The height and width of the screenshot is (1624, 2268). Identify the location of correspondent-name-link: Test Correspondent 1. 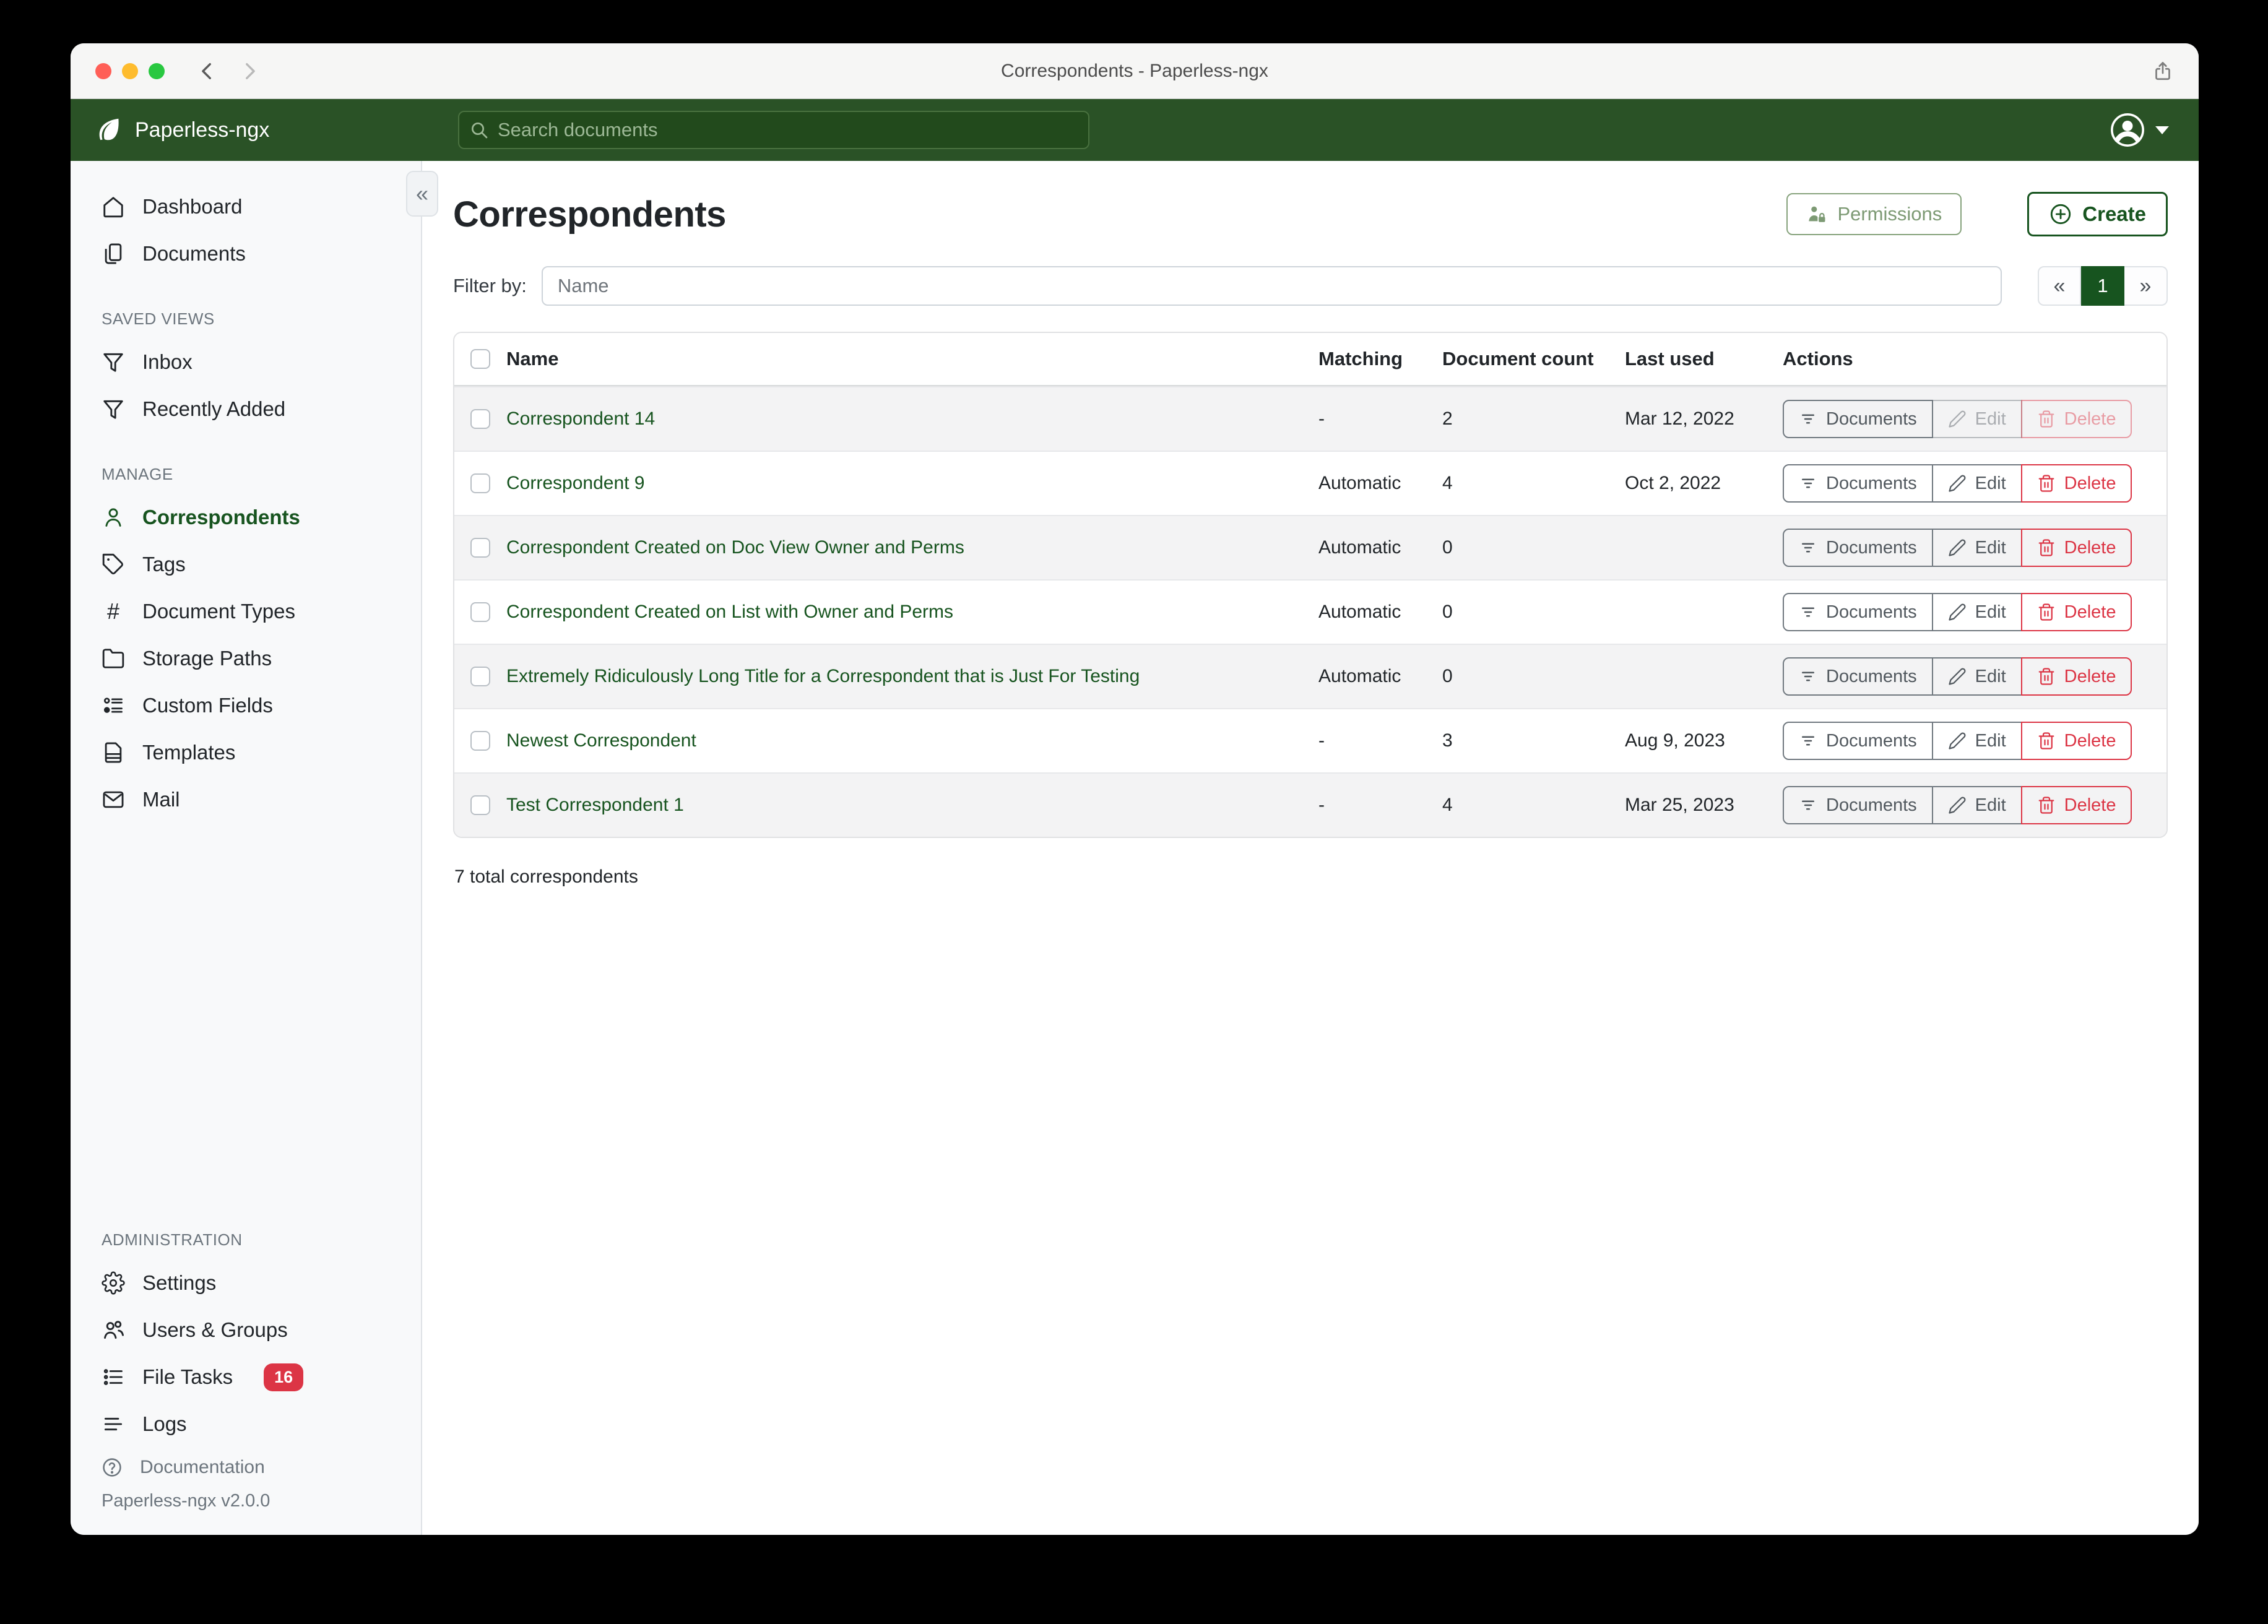
(595, 805).